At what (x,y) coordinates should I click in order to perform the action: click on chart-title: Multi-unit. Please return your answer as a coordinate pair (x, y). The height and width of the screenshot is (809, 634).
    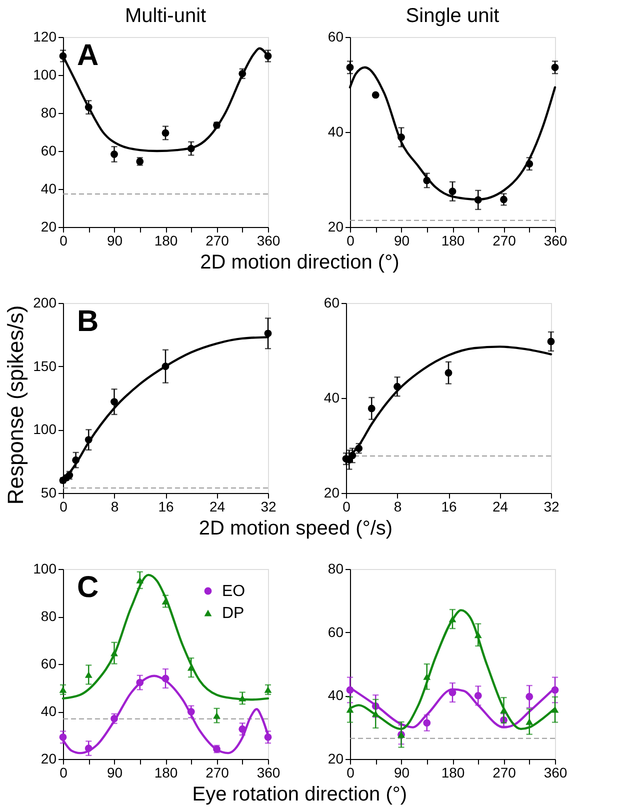
    Looking at the image, I should click on (165, 16).